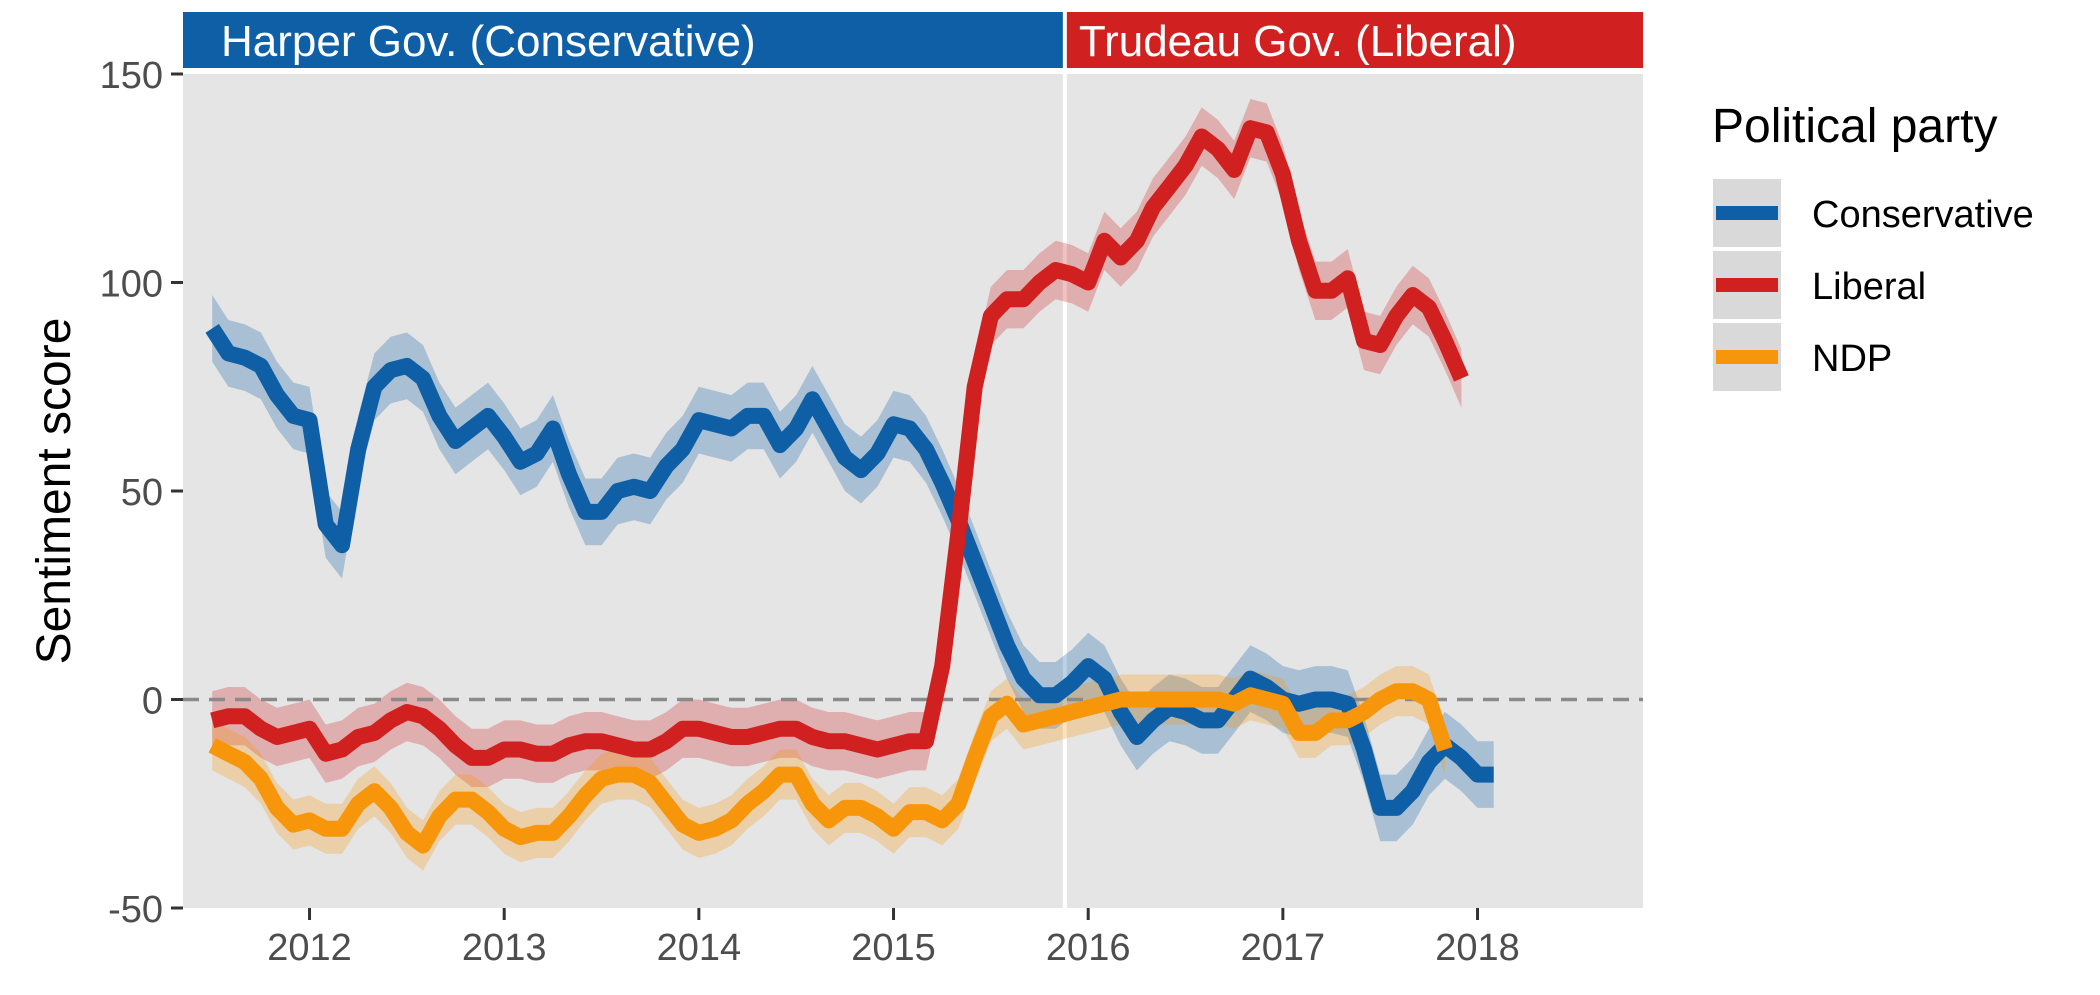 This screenshot has width=2100, height=995. What do you see at coordinates (1088, 948) in the screenshot?
I see `x-tick-label: 2016` at bounding box center [1088, 948].